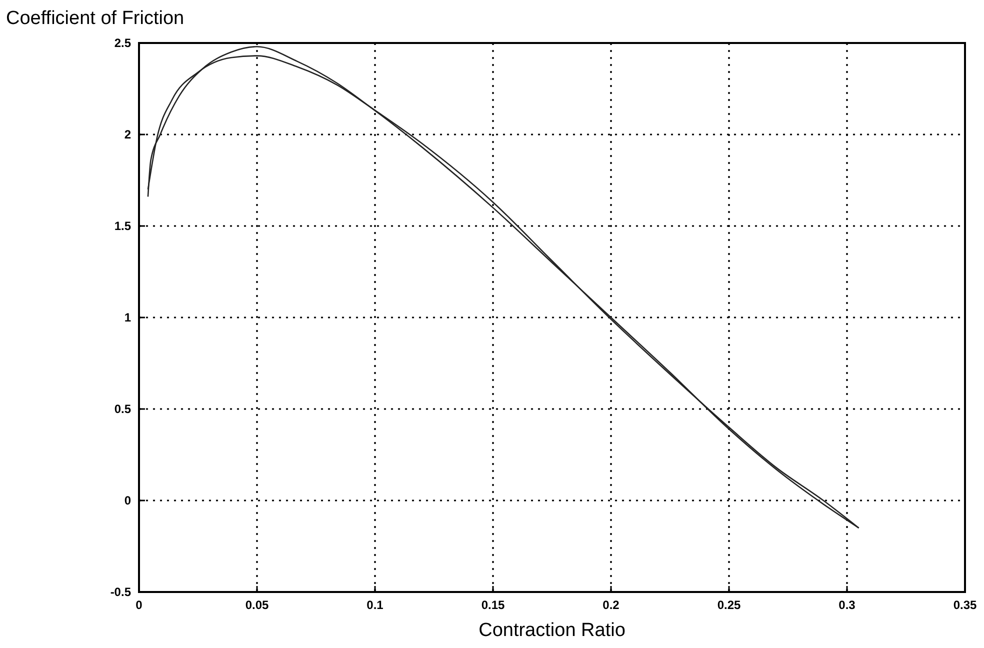  What do you see at coordinates (965, 605) in the screenshot?
I see `x-tick-label: 0.35` at bounding box center [965, 605].